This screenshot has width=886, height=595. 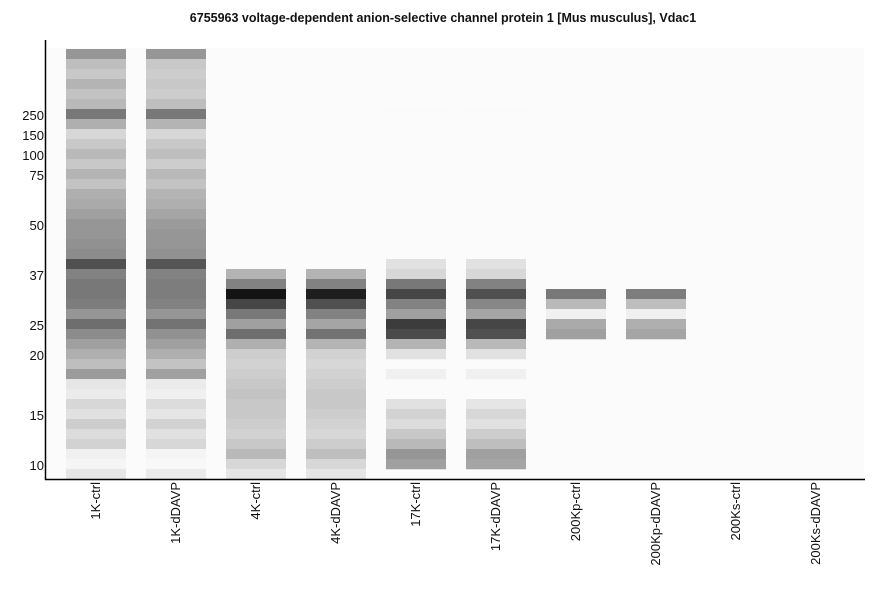 I want to click on x-tick-label: 4K-dDAVP, so click(x=335, y=513).